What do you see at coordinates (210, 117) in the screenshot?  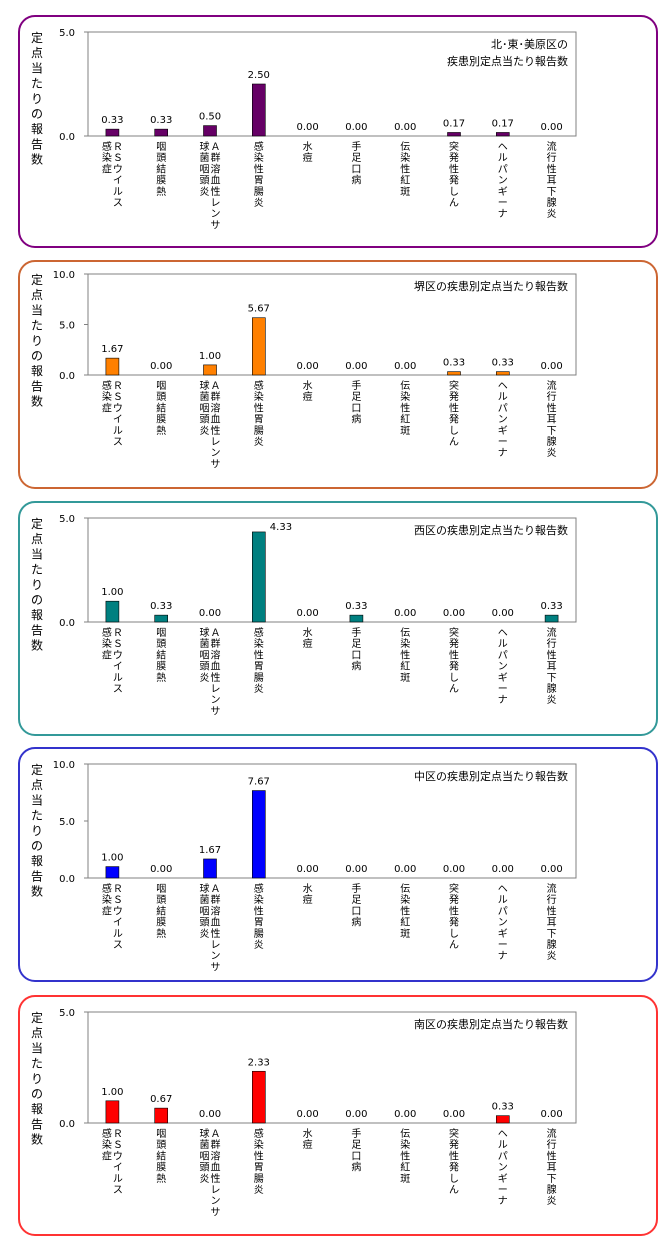 I see `data-label: 0.50` at bounding box center [210, 117].